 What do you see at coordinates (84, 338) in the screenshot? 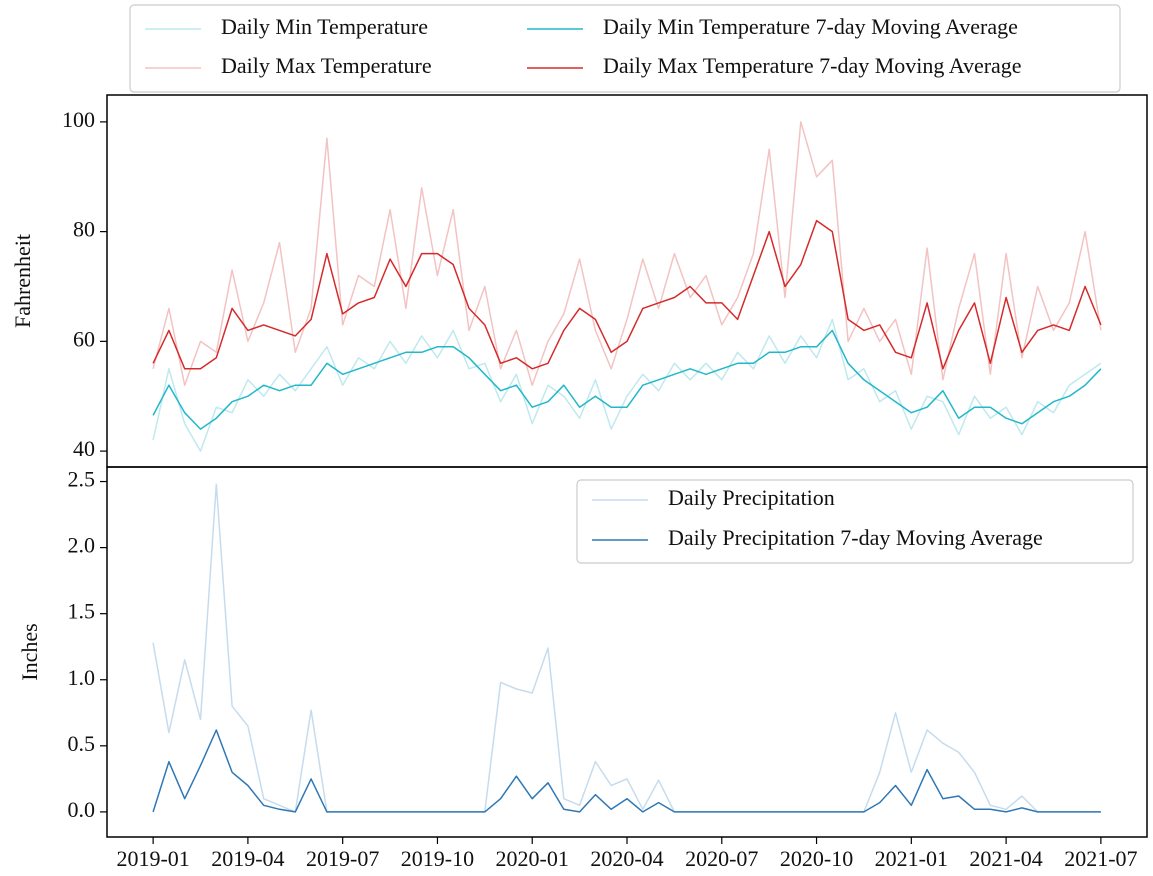
I see `y-tick-label: 60` at bounding box center [84, 338].